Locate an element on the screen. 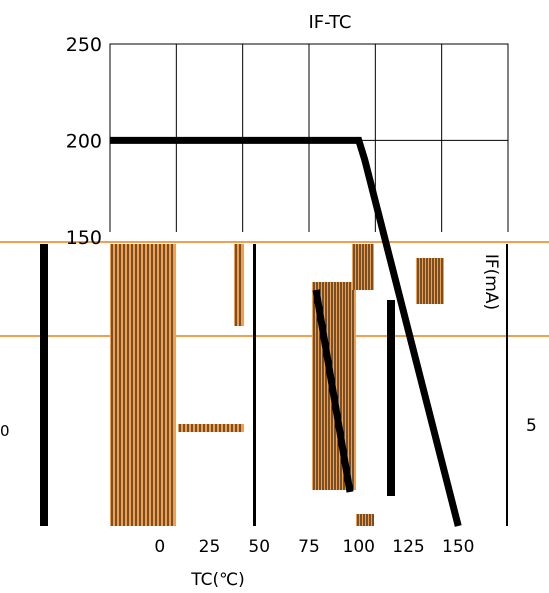  chart-title: IF-TC is located at coordinates (329, 22).